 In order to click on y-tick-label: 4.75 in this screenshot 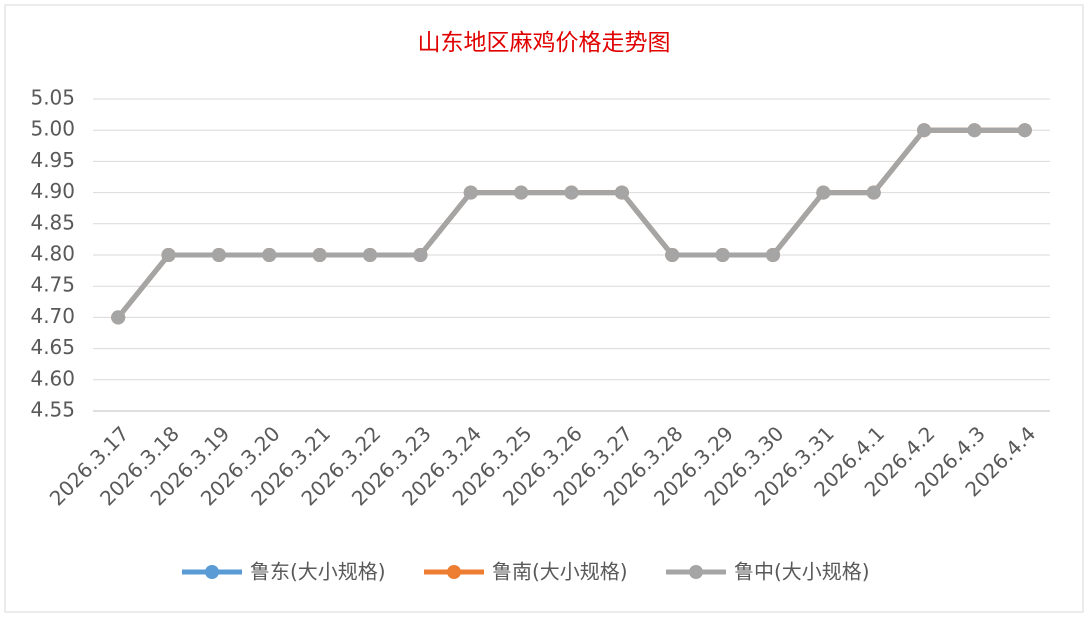, I will do `click(52, 285)`.